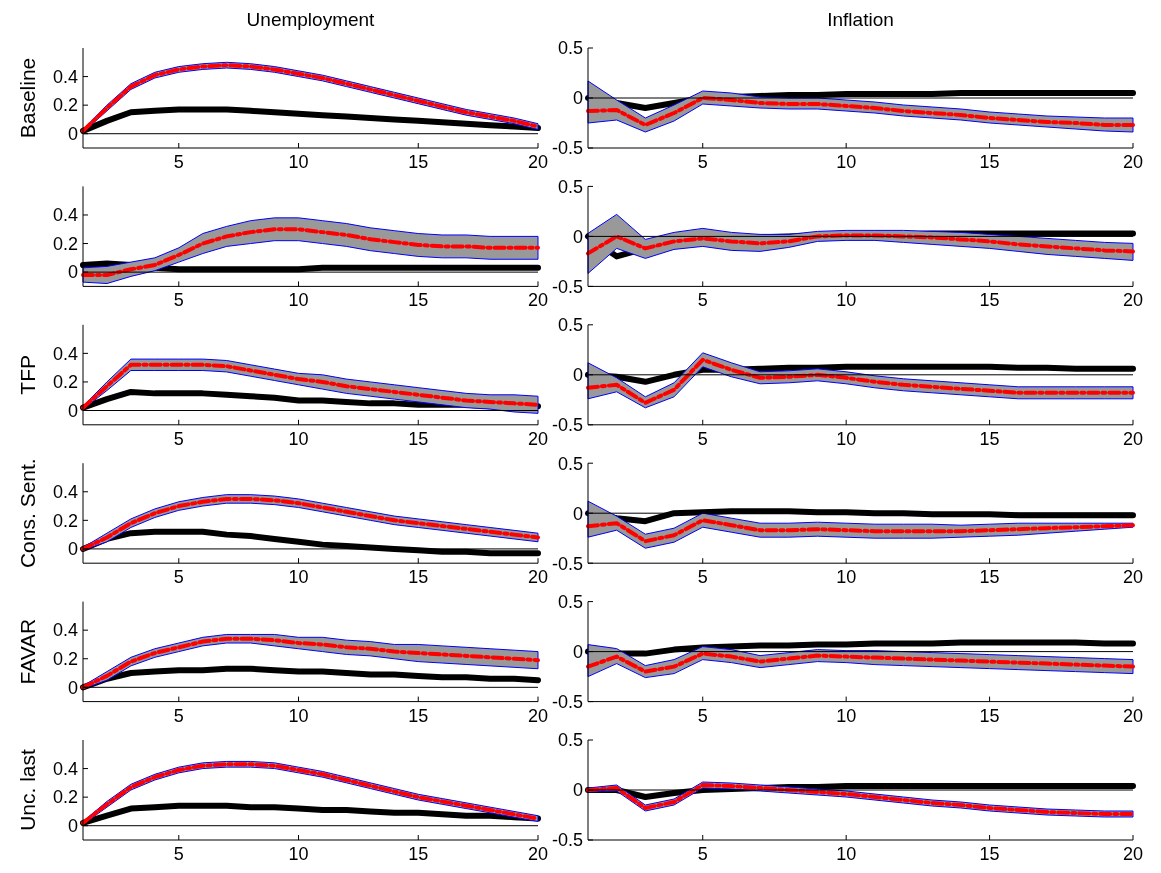 Image resolution: width=1161 pixels, height=873 pixels. I want to click on y-axis-title: FAVAR, so click(27, 651).